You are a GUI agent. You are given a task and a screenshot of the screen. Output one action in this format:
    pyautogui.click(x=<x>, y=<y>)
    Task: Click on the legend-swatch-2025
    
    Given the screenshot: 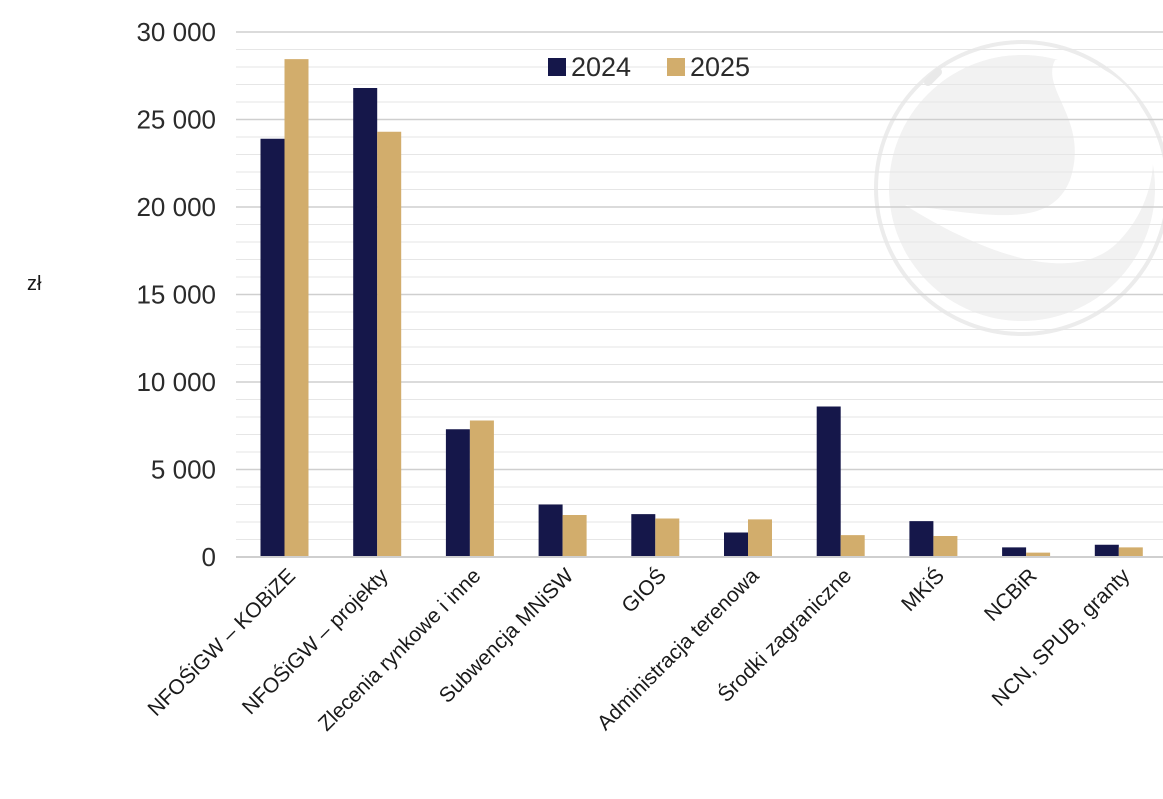 What is the action you would take?
    pyautogui.click(x=676, y=67)
    